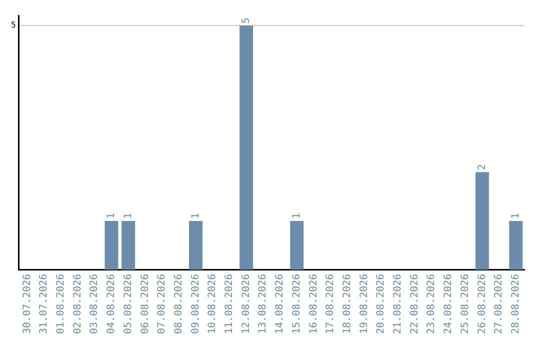 This screenshot has width=540, height=340. Describe the element at coordinates (44, 304) in the screenshot. I see `x-tick-label: 31.07.2026` at that location.